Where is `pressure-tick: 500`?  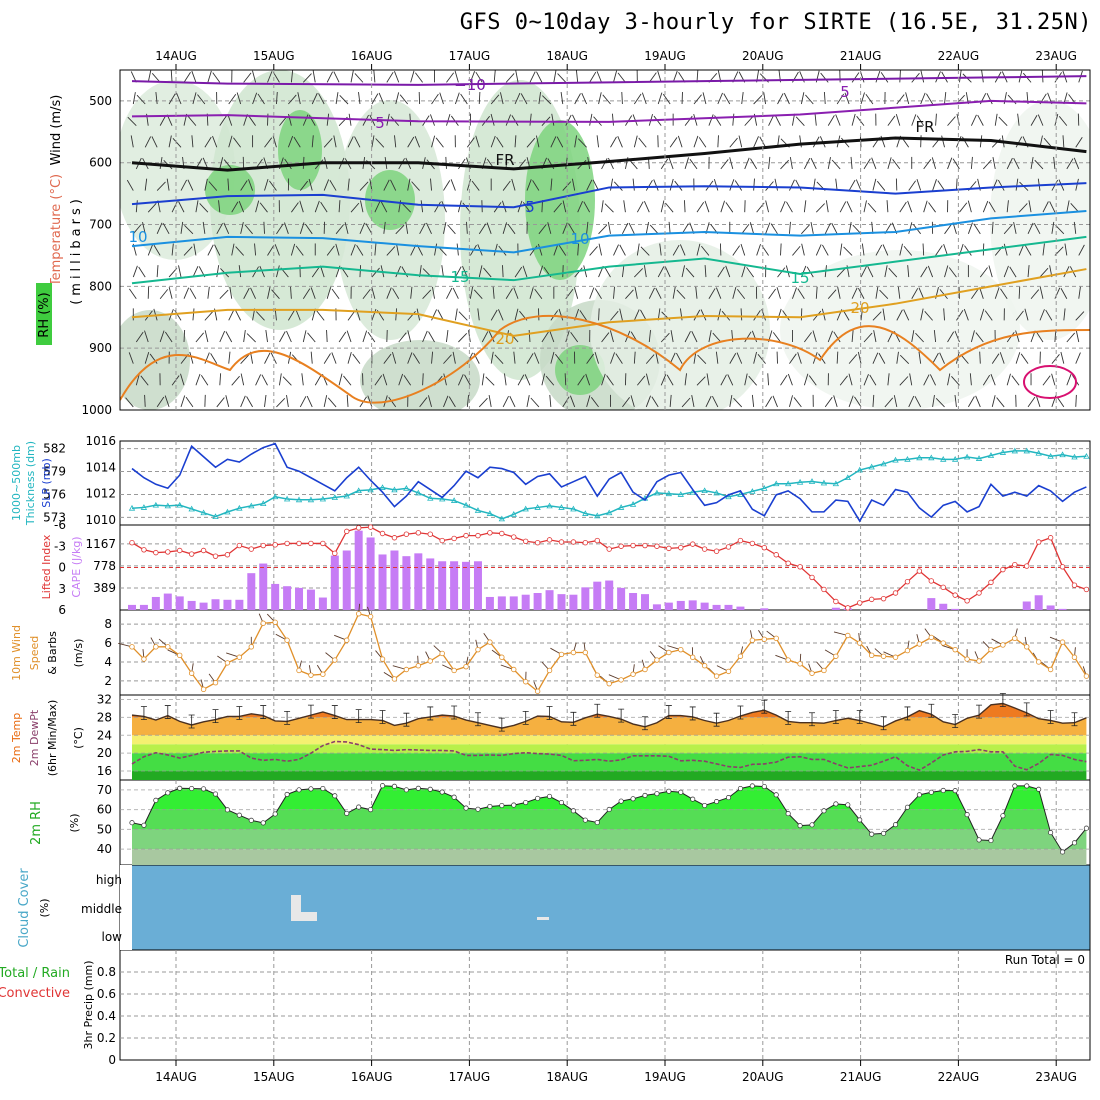 pressure-tick: 500 is located at coordinates (100, 101).